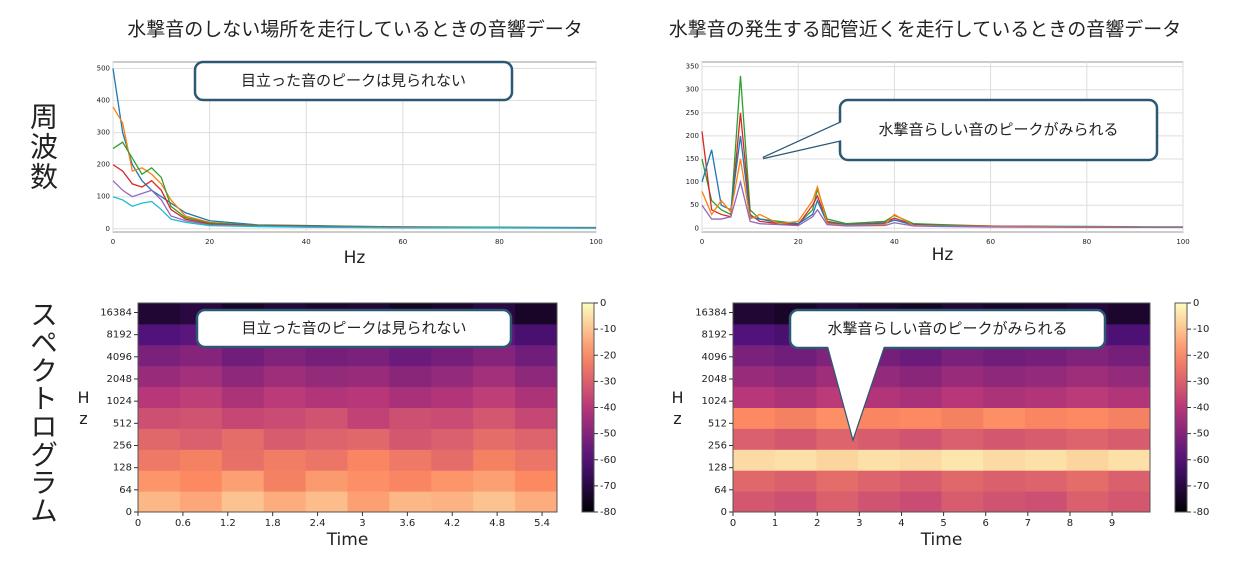  Describe the element at coordinates (856, 392) in the screenshot. I see `callout-pointer-fill` at that location.